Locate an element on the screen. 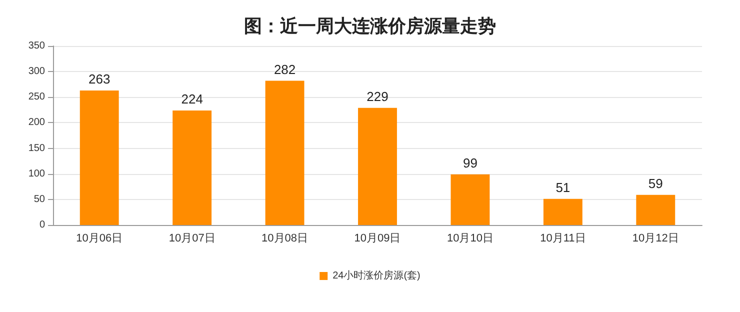  x-tick-label: 10月11日 is located at coordinates (563, 238).